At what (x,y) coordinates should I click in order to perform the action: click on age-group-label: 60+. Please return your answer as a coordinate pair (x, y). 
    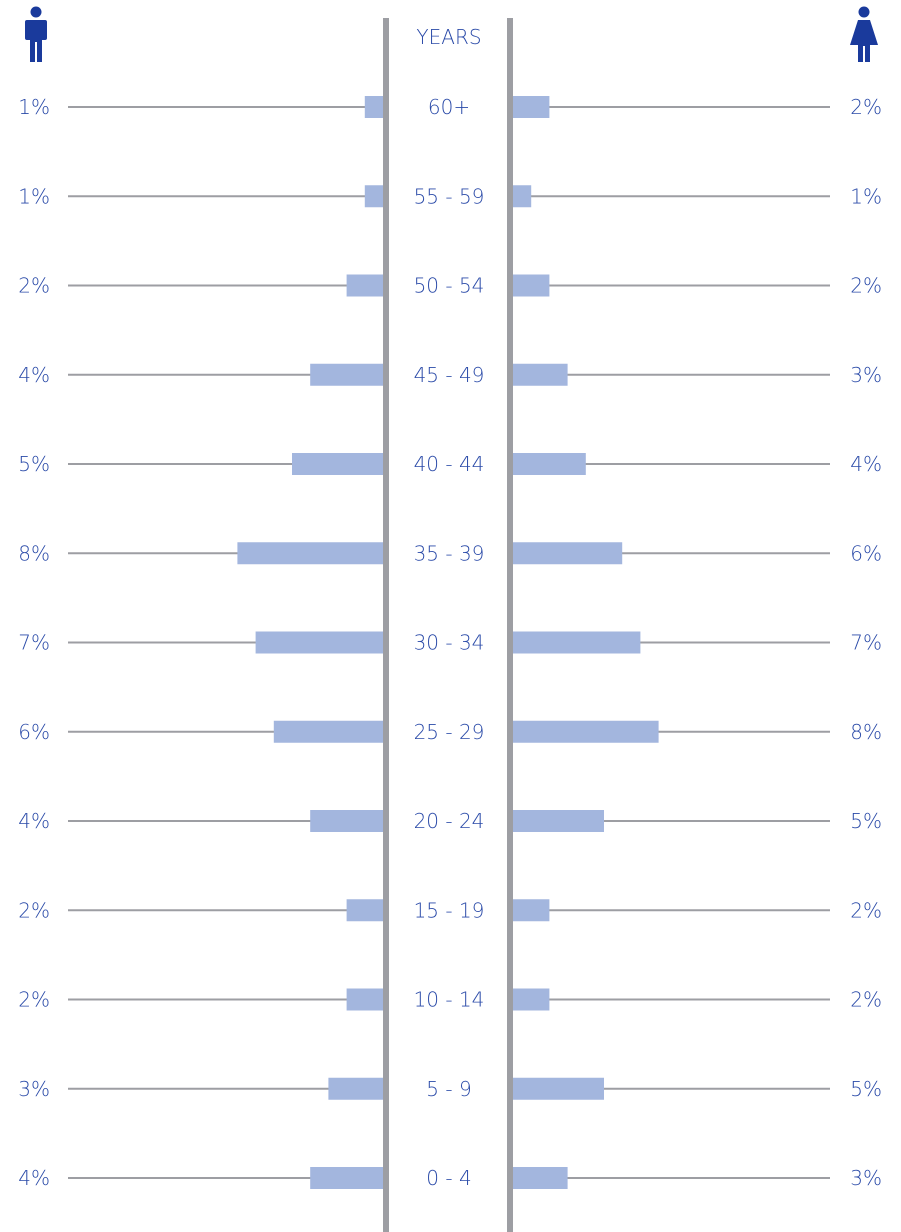
    Looking at the image, I should click on (449, 107).